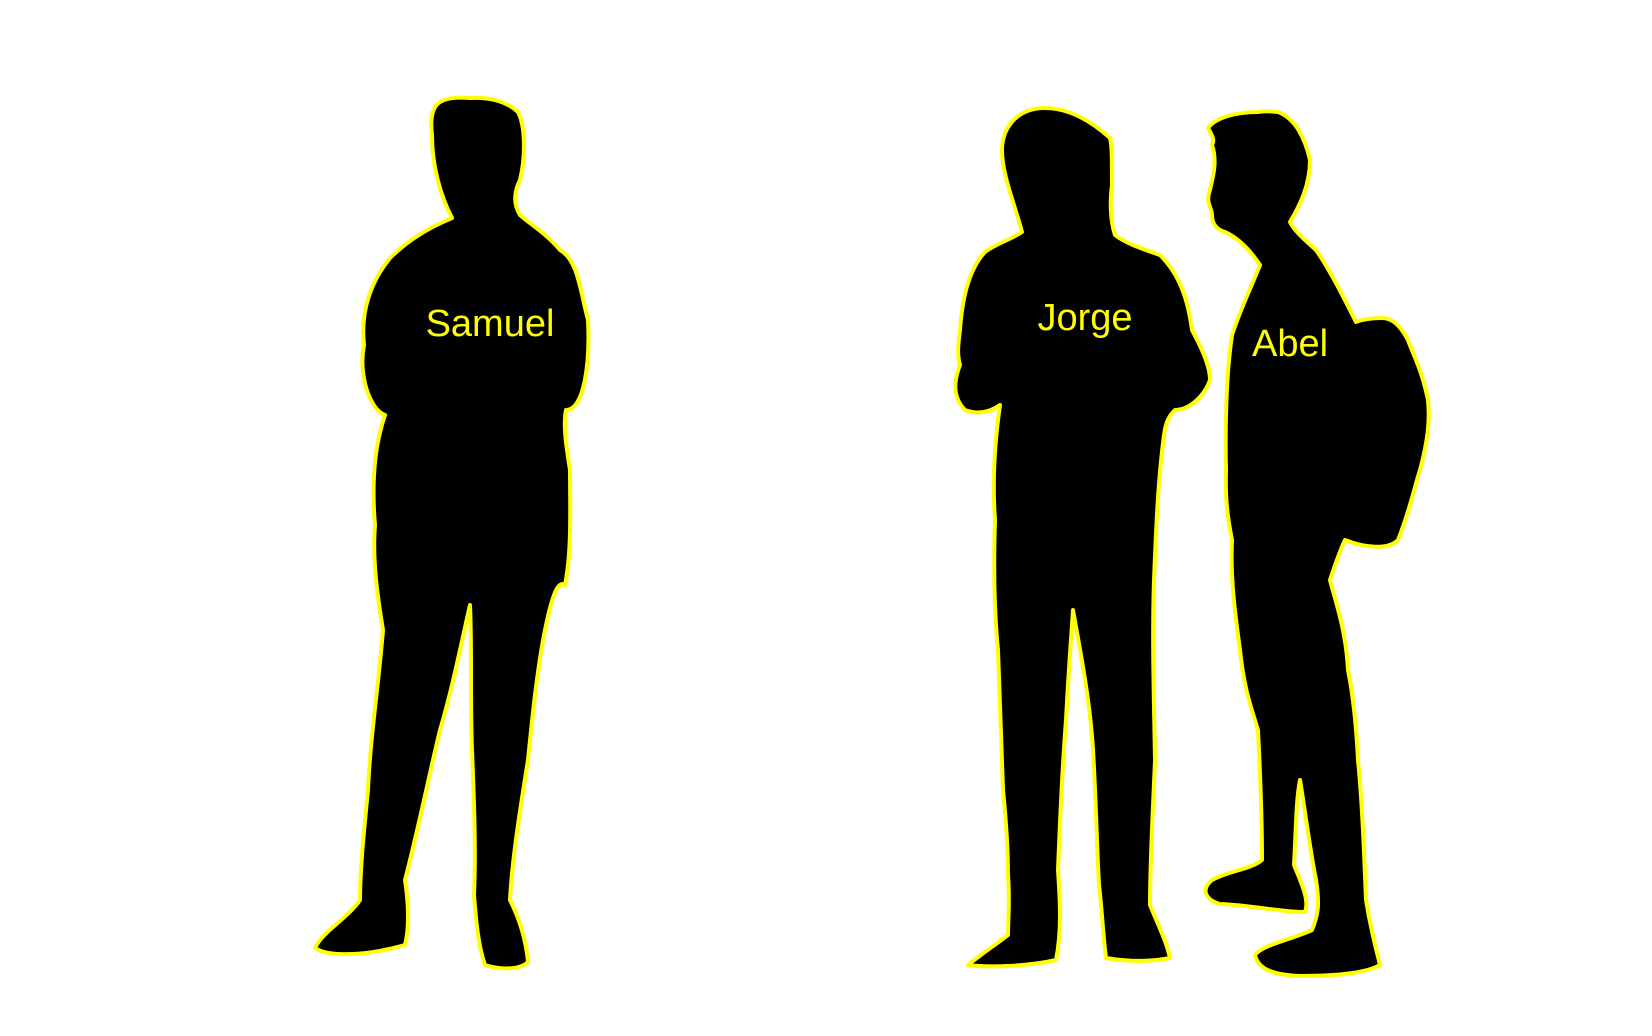  I want to click on person-label-jorge: Jorge, so click(1084, 318).